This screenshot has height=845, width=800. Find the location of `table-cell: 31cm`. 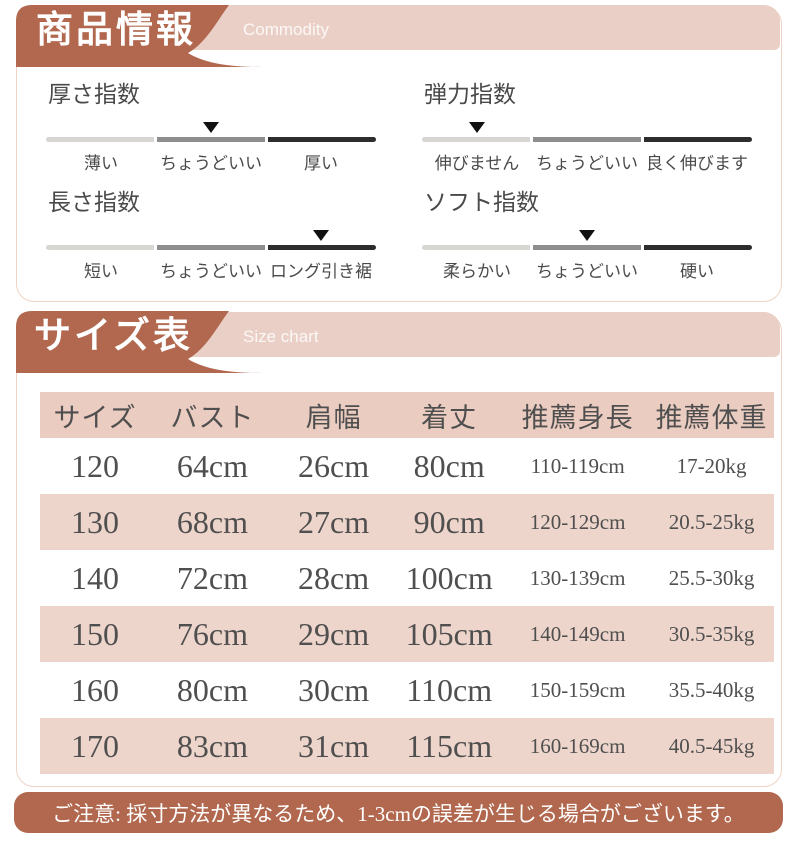

table-cell: 31cm is located at coordinates (334, 745).